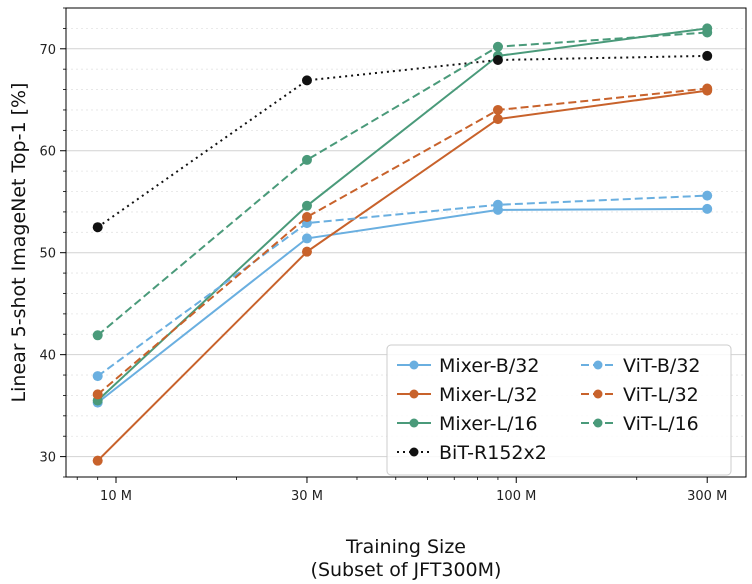 The image size is (752, 584). I want to click on legend-label: ViT-B/32, so click(662, 366).